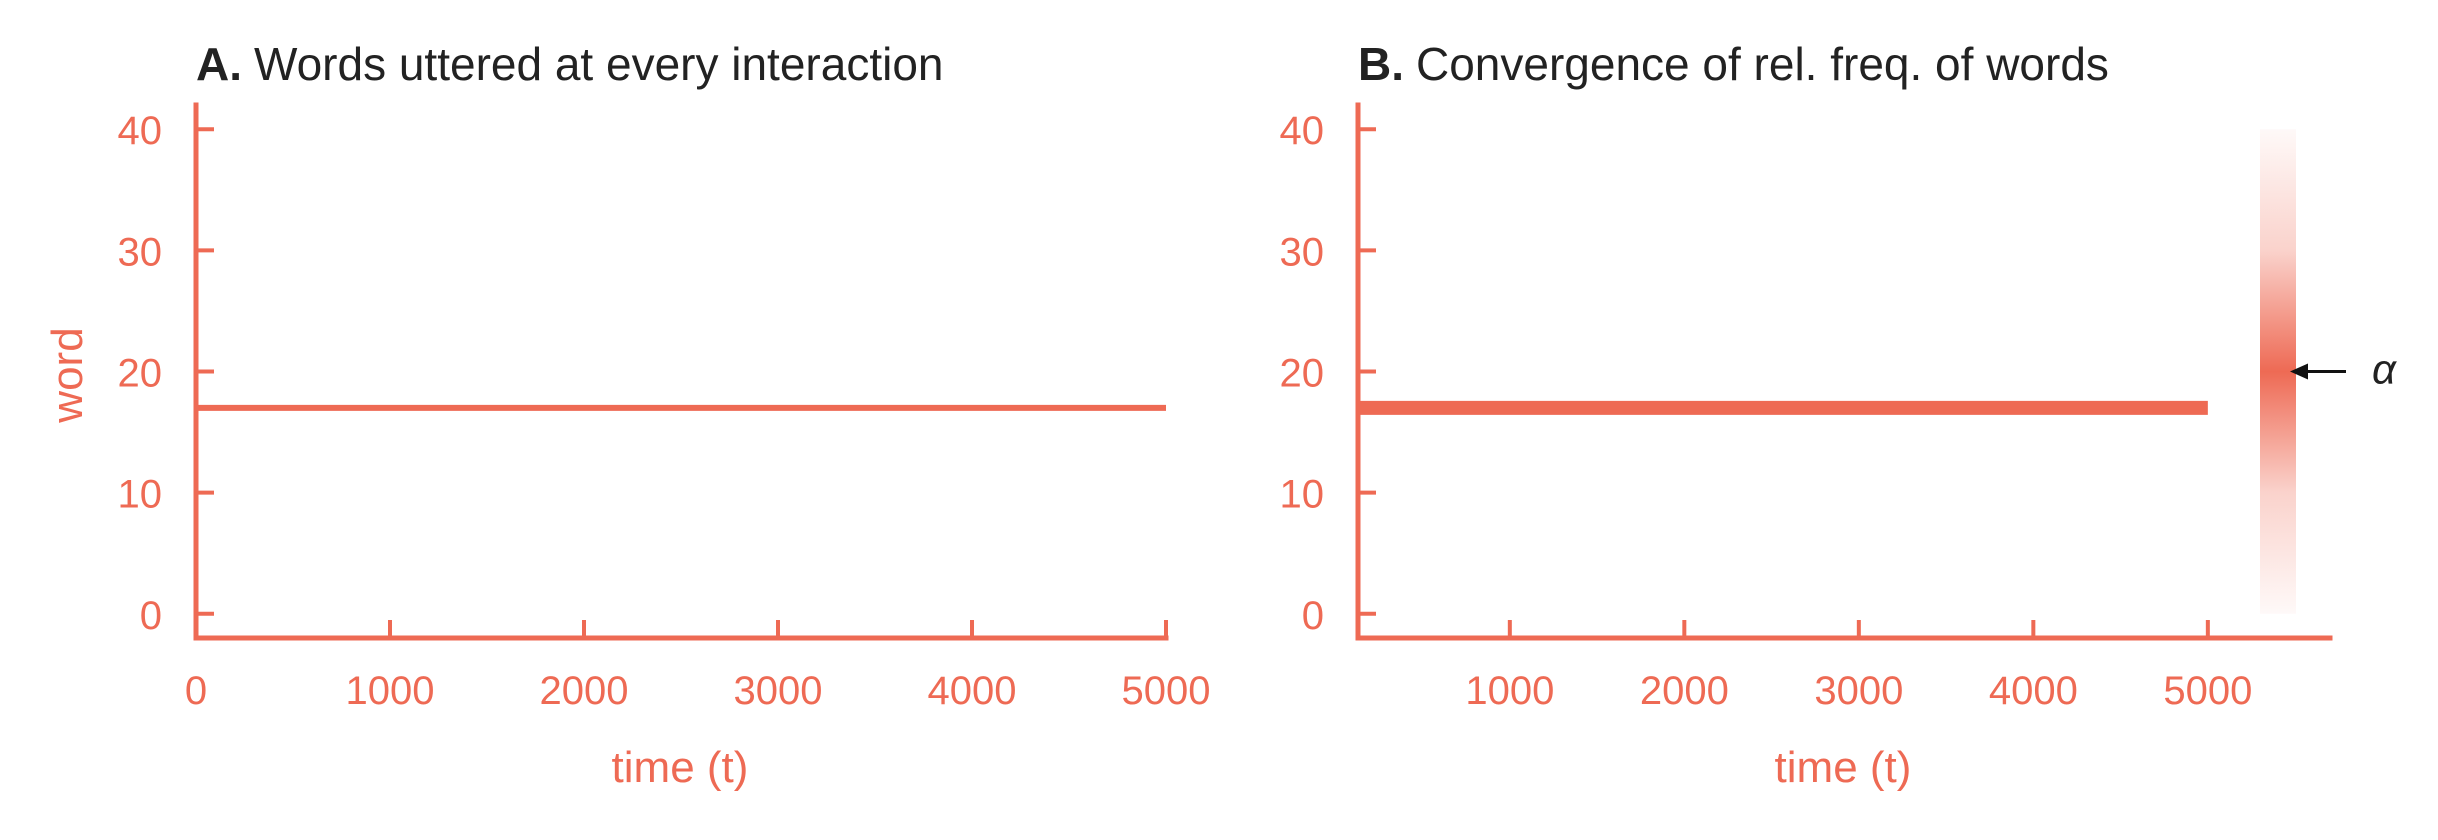 This screenshot has width=2438, height=840. Describe the element at coordinates (1843, 767) in the screenshot. I see `panel-b-x-axis-label: time (t)` at that location.